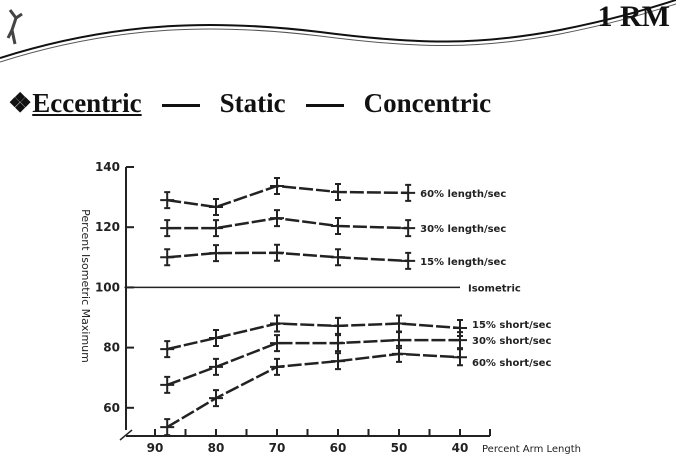 The height and width of the screenshot is (460, 676). Describe the element at coordinates (511, 325) in the screenshot. I see `series-label: 15% short/sec` at that location.